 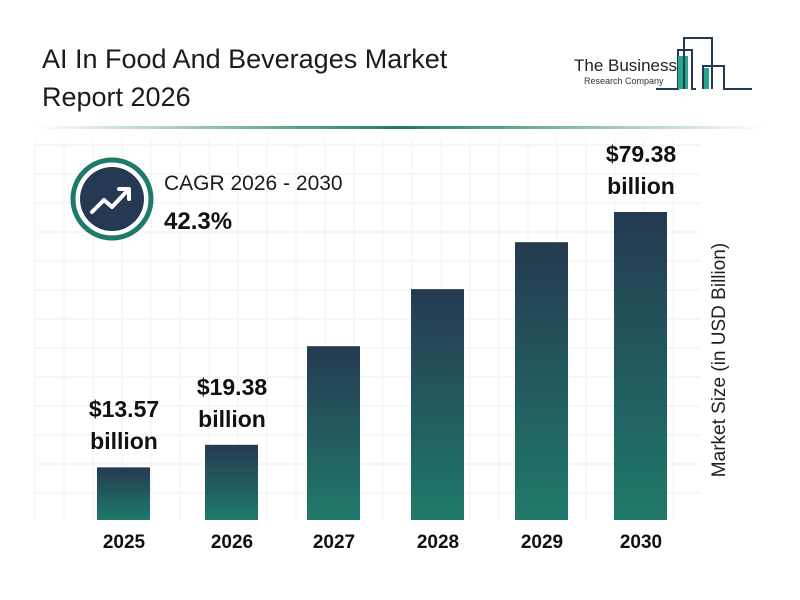 I want to click on bar-2025, so click(x=123, y=493).